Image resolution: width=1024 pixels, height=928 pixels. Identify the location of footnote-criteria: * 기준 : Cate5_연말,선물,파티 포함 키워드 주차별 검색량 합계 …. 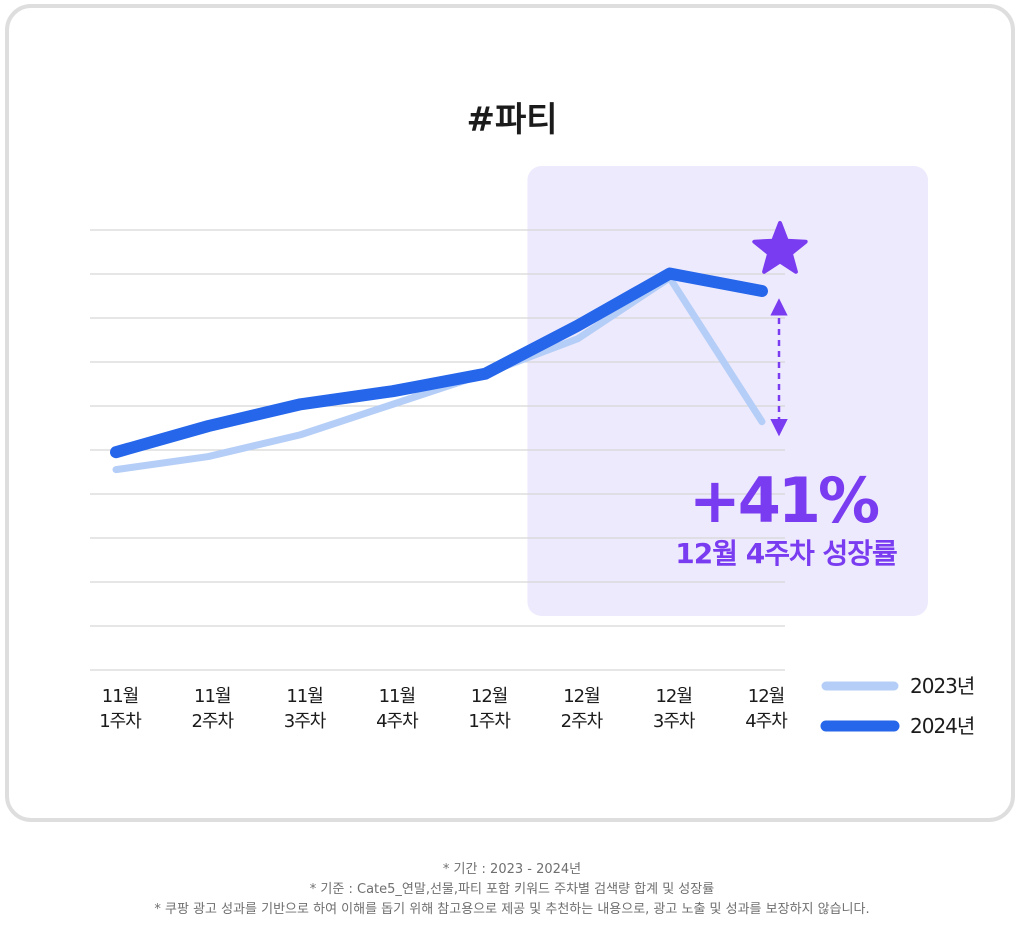
(512, 889).